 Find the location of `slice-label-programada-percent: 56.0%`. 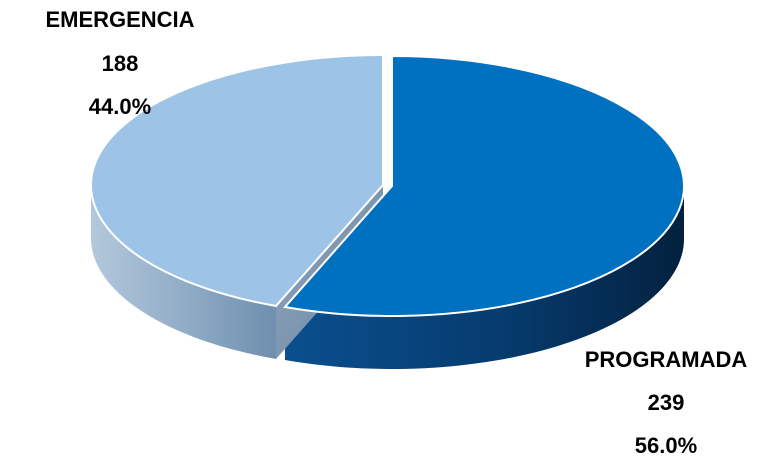

slice-label-programada-percent: 56.0% is located at coordinates (666, 445).